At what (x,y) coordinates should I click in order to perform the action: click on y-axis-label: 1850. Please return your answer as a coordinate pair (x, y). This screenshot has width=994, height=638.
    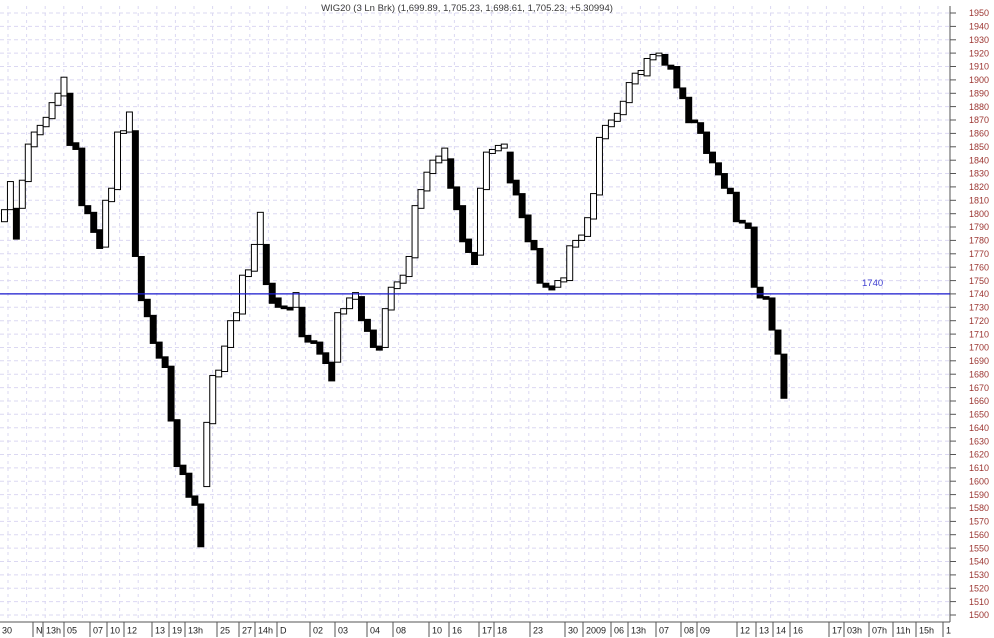
    Looking at the image, I should click on (979, 147).